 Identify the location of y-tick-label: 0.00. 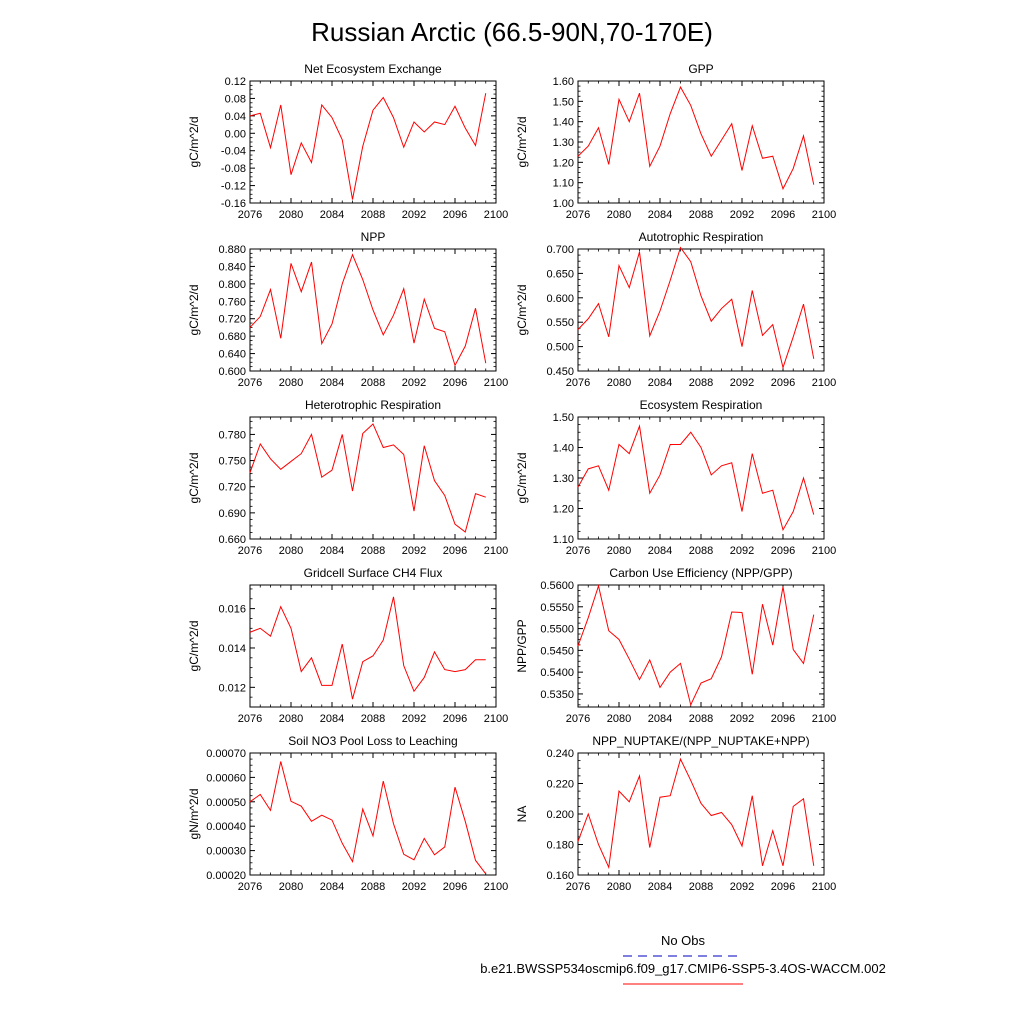
(235, 134).